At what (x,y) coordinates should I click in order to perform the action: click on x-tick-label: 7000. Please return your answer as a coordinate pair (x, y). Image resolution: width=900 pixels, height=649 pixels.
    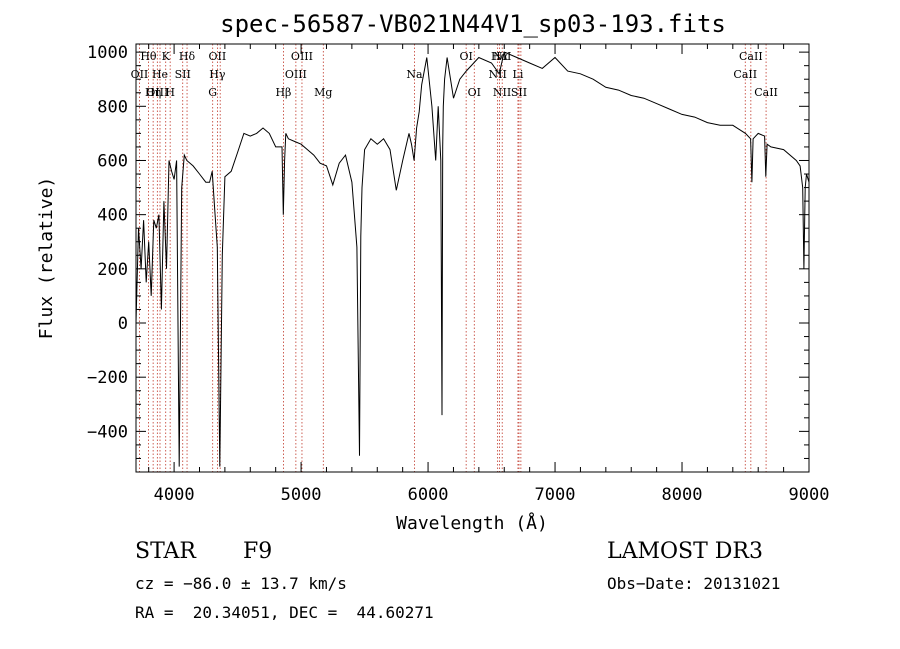
    Looking at the image, I should click on (555, 495).